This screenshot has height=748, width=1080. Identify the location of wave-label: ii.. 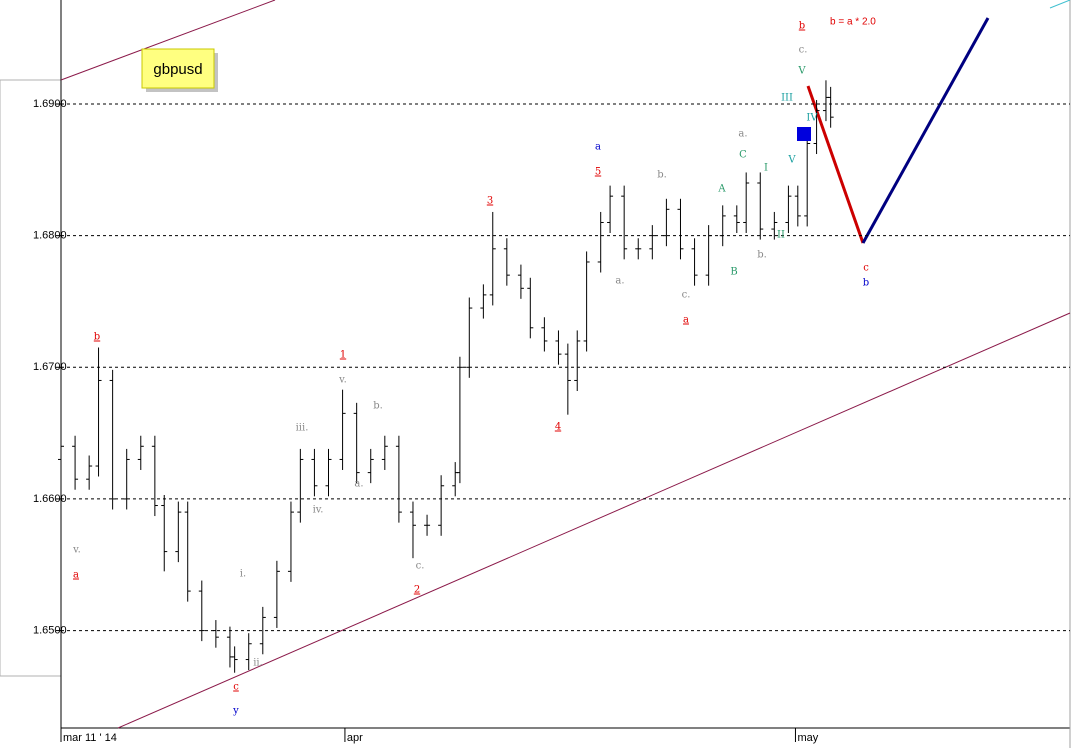
(258, 663).